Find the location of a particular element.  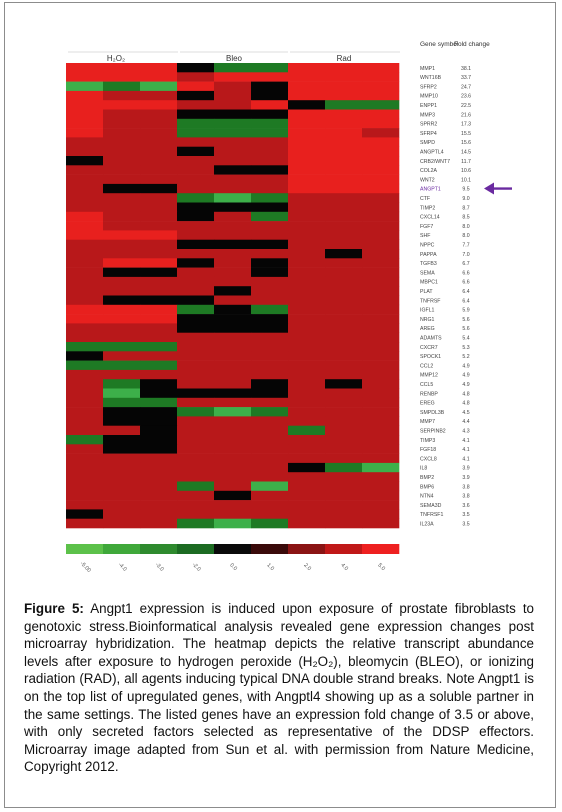

gene-label: BMP6 is located at coordinates (427, 487).